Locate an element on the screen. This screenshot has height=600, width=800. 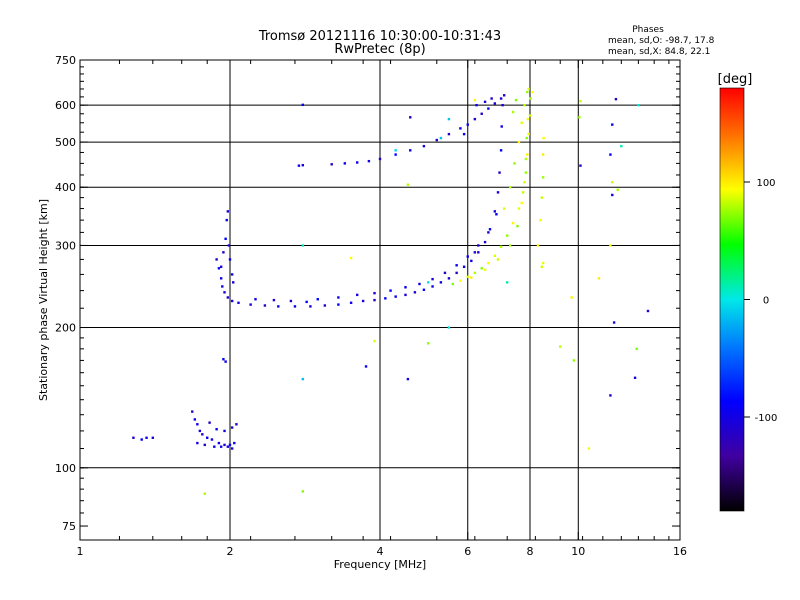
y-tick-label: 750 is located at coordinates (65, 60).